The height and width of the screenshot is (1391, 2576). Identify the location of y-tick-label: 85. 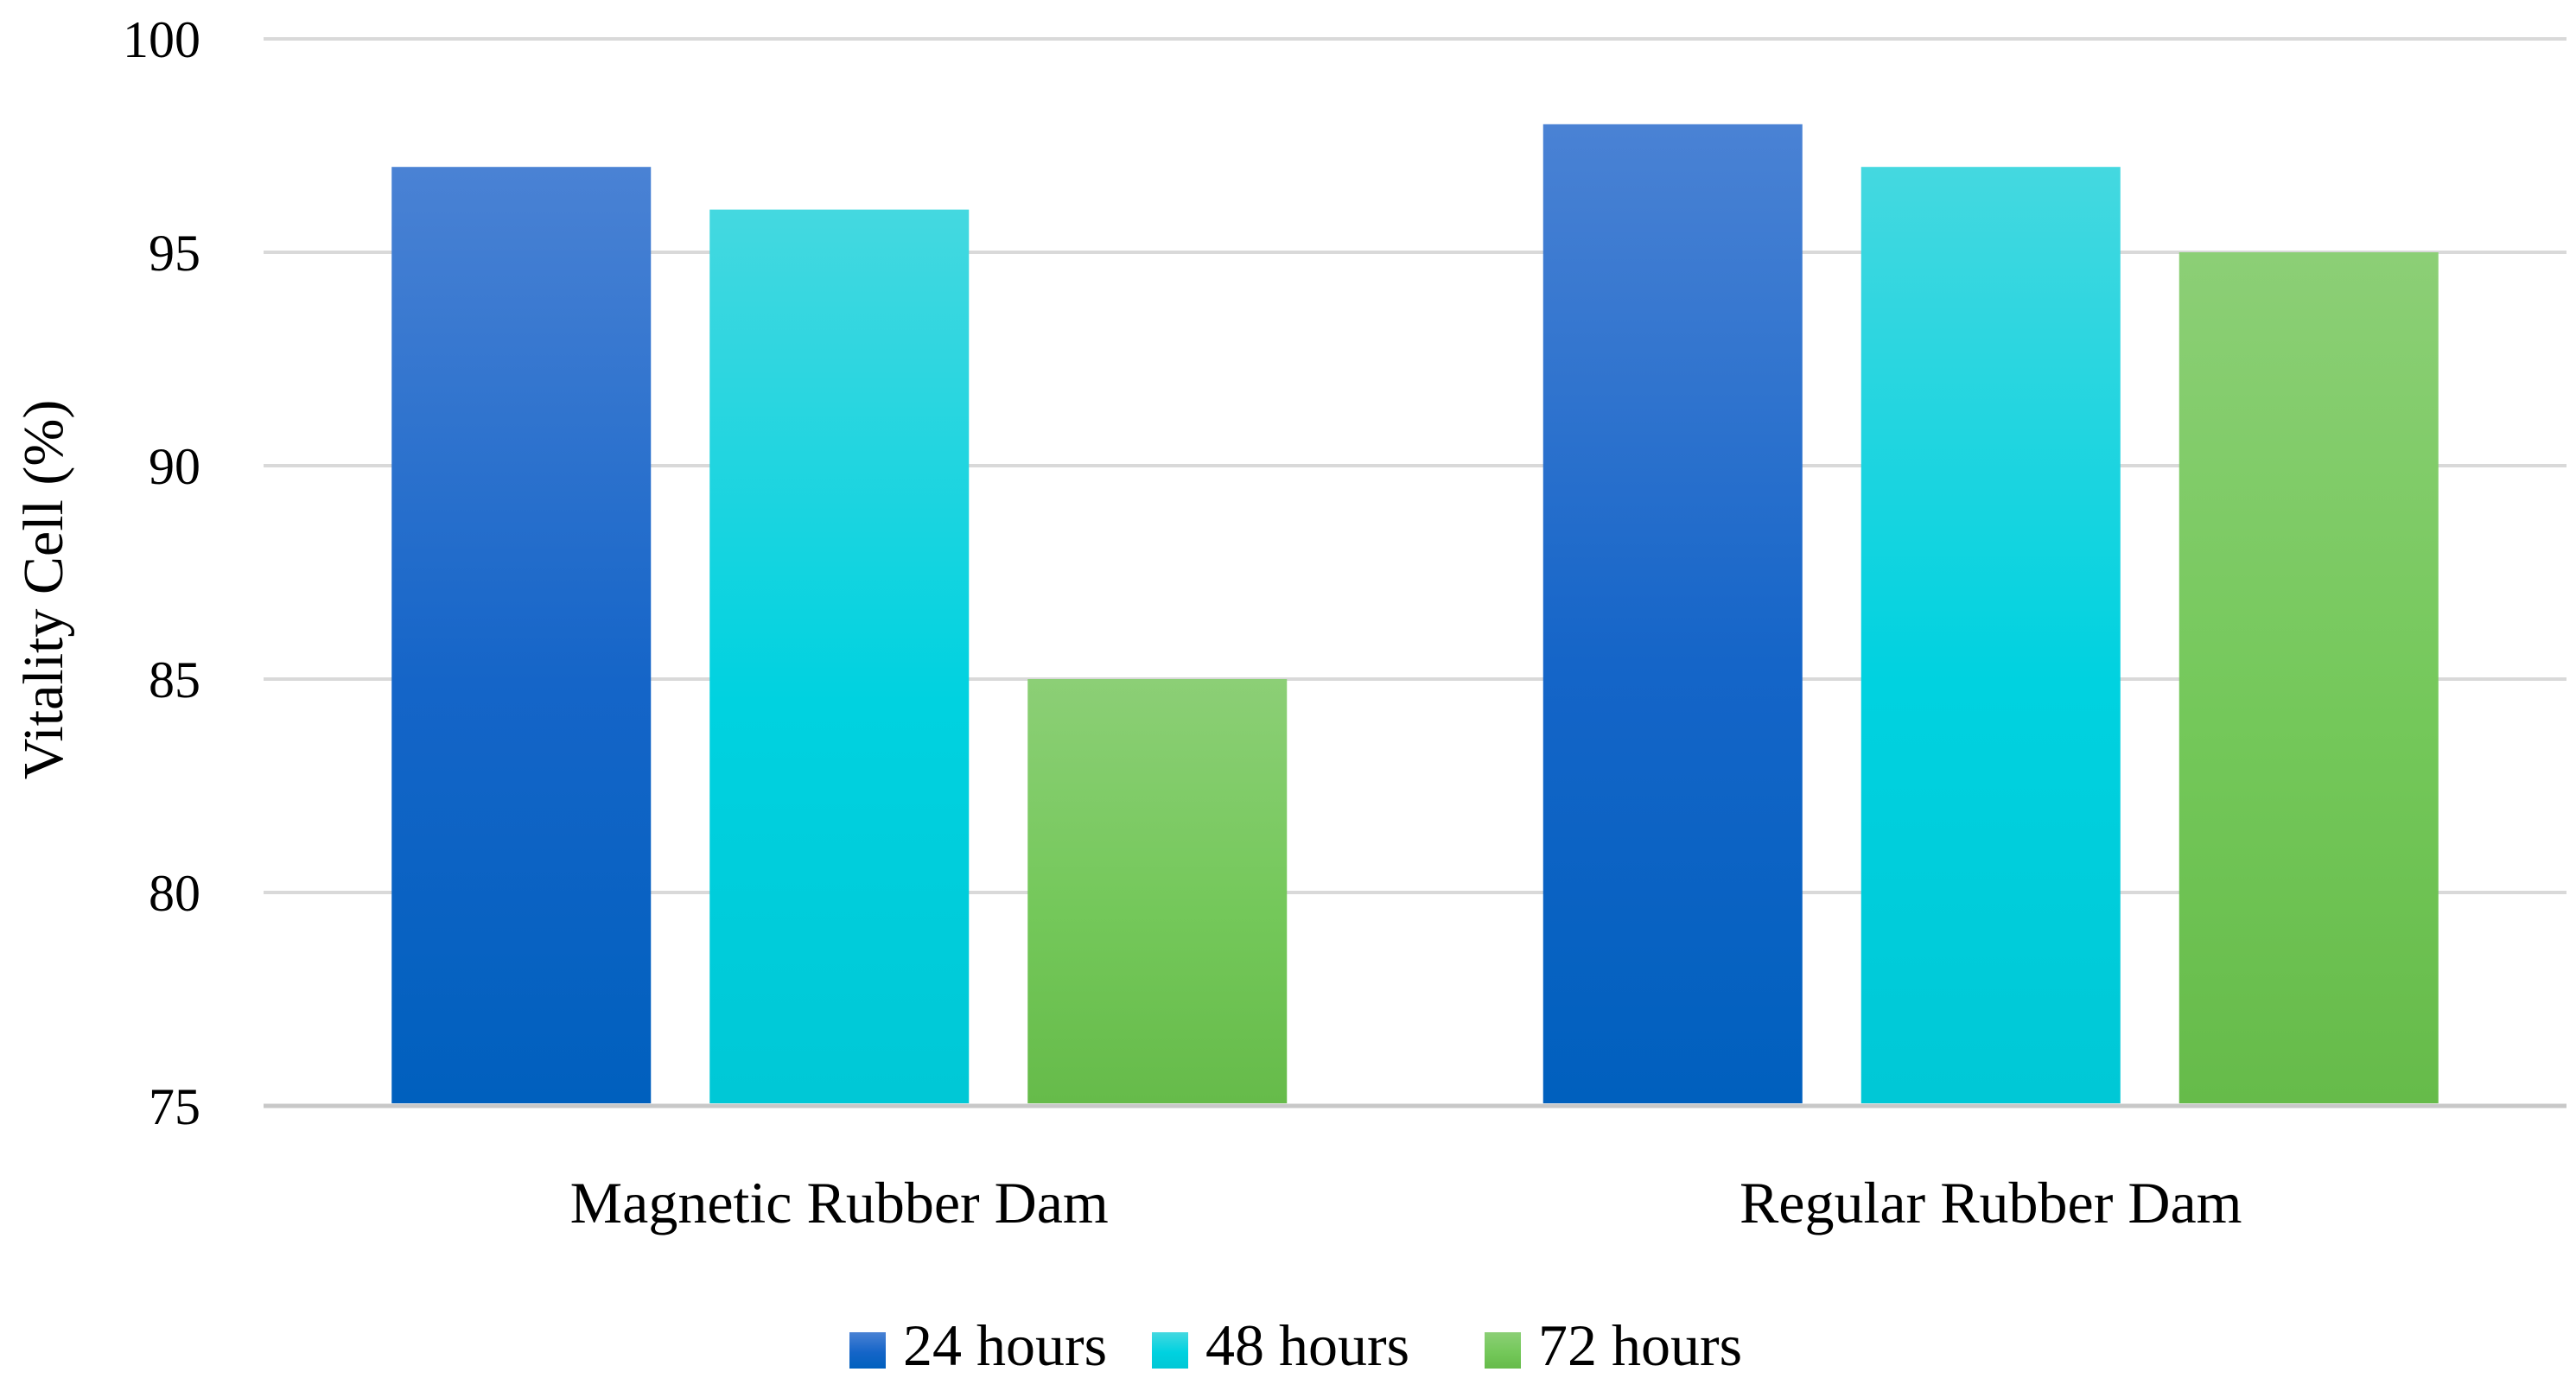
(175, 680).